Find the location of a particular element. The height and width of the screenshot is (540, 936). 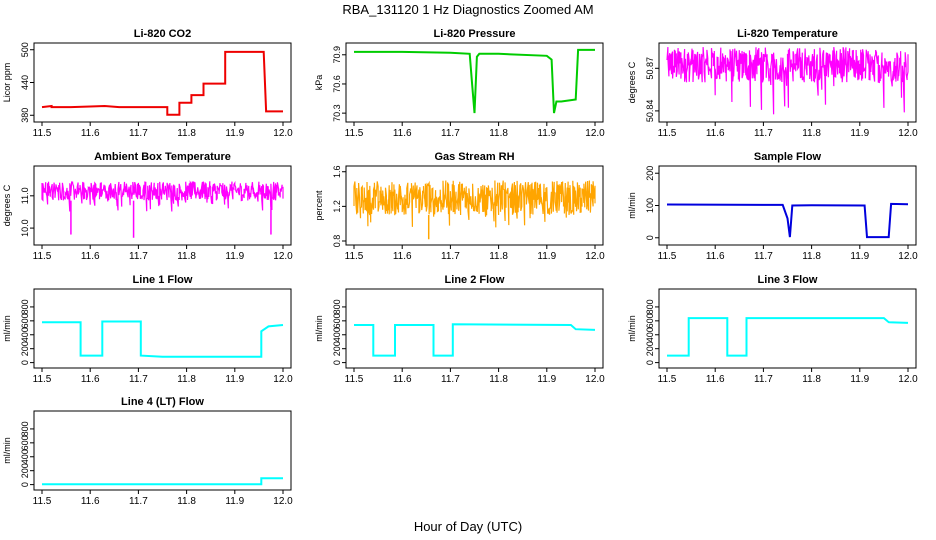

panel-title: Ambient Box Temperature is located at coordinates (162, 157).